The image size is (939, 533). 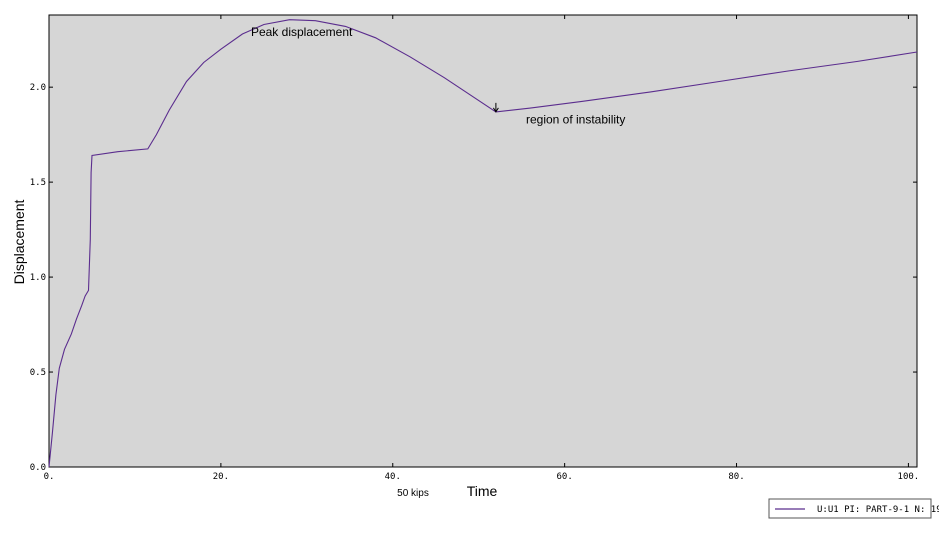 What do you see at coordinates (19, 241) in the screenshot?
I see `y-axis-label: Displacement` at bounding box center [19, 241].